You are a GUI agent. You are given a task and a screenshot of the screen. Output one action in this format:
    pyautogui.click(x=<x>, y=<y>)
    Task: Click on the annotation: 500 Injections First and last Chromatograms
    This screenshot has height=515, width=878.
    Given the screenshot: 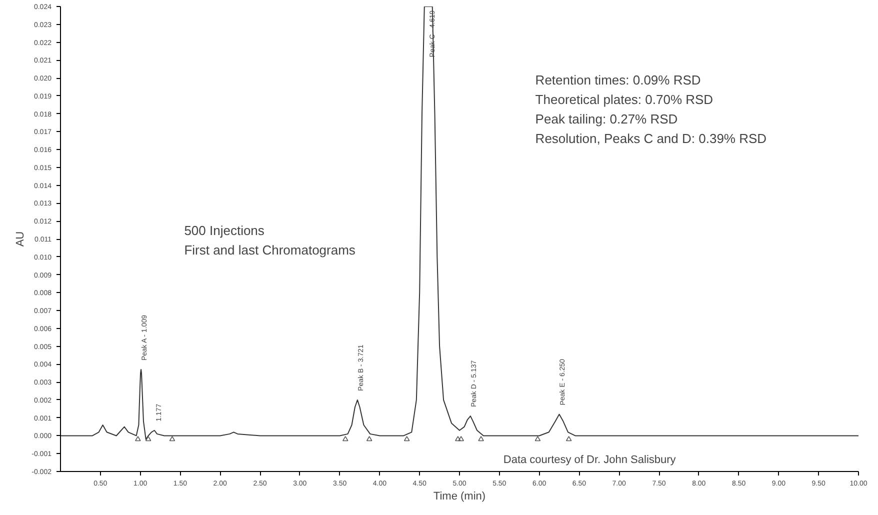 What is the action you would take?
    pyautogui.click(x=270, y=240)
    